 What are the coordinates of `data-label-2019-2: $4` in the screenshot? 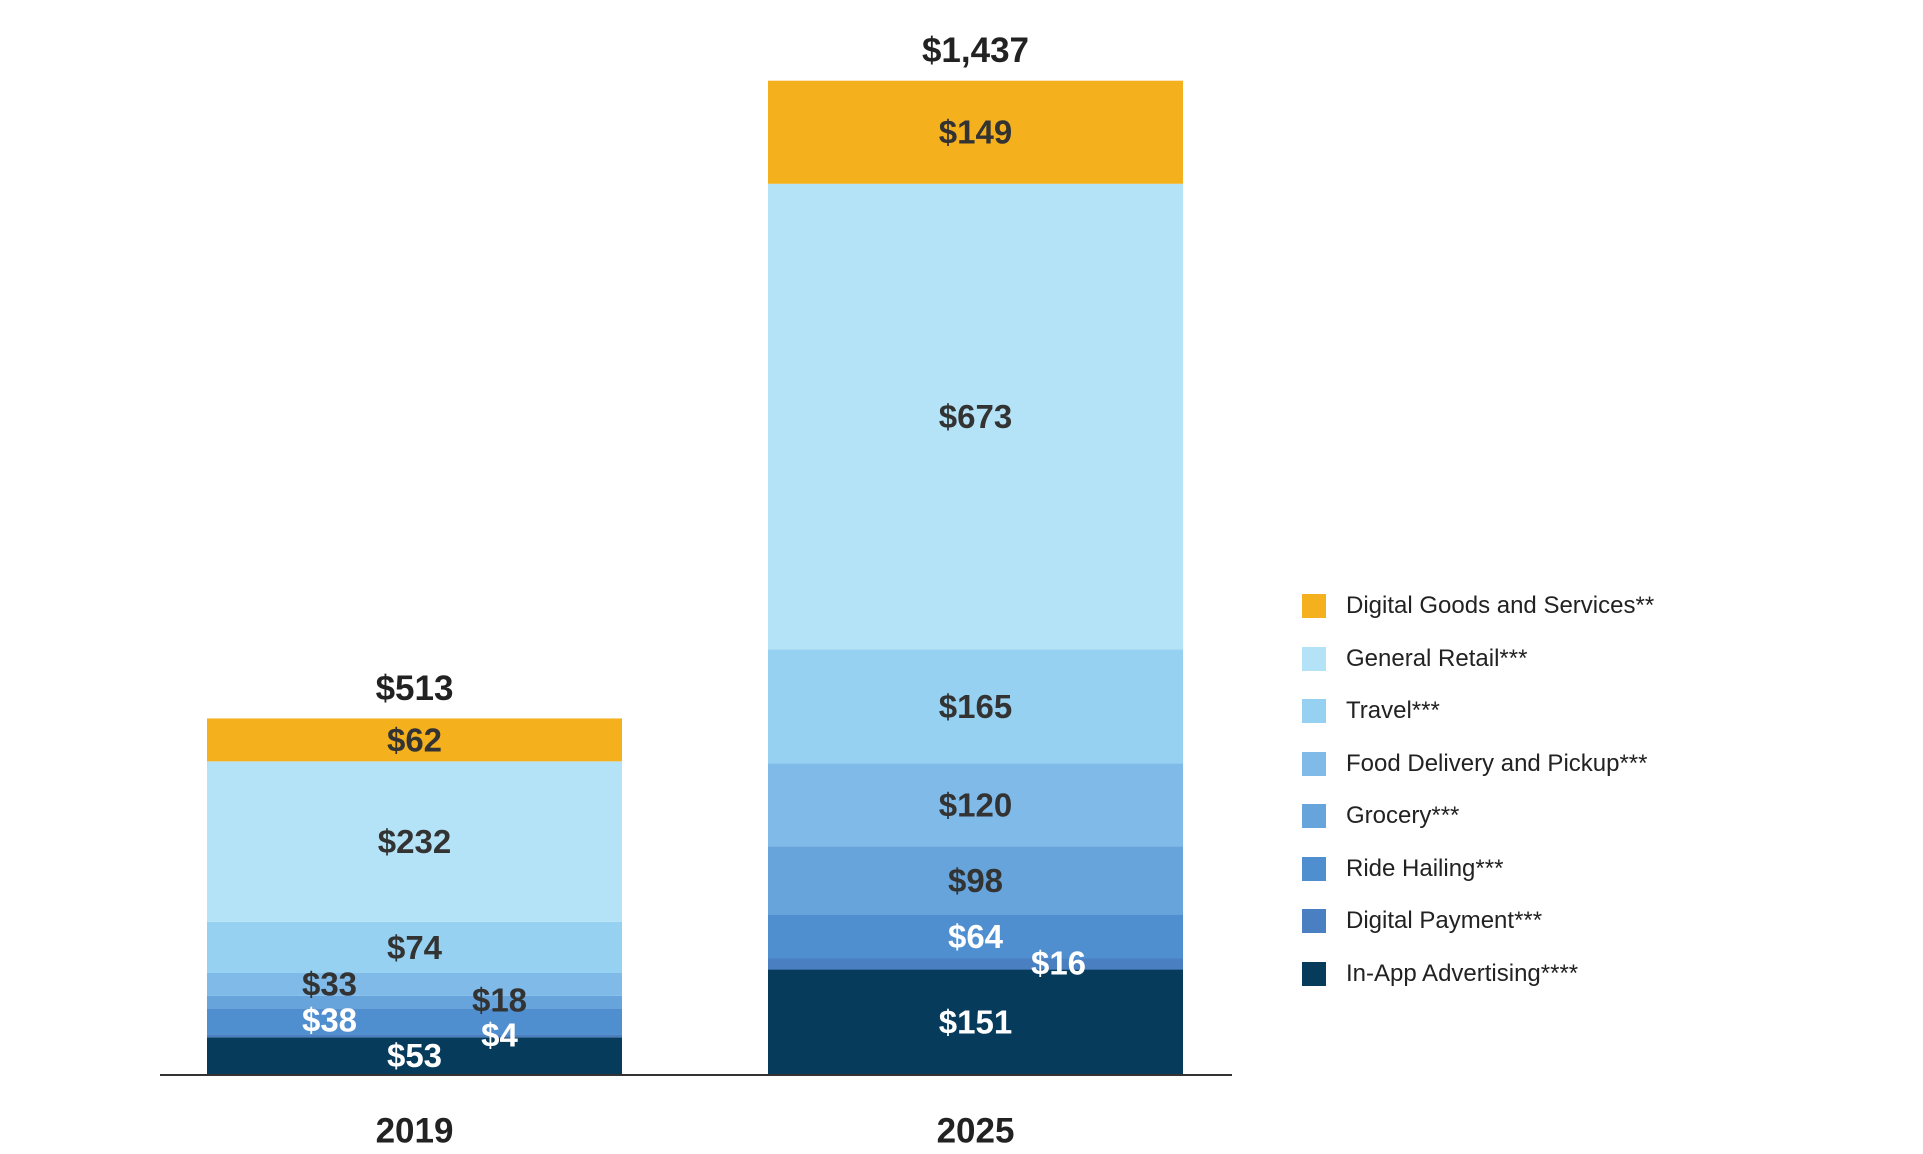 It's located at (499, 1035).